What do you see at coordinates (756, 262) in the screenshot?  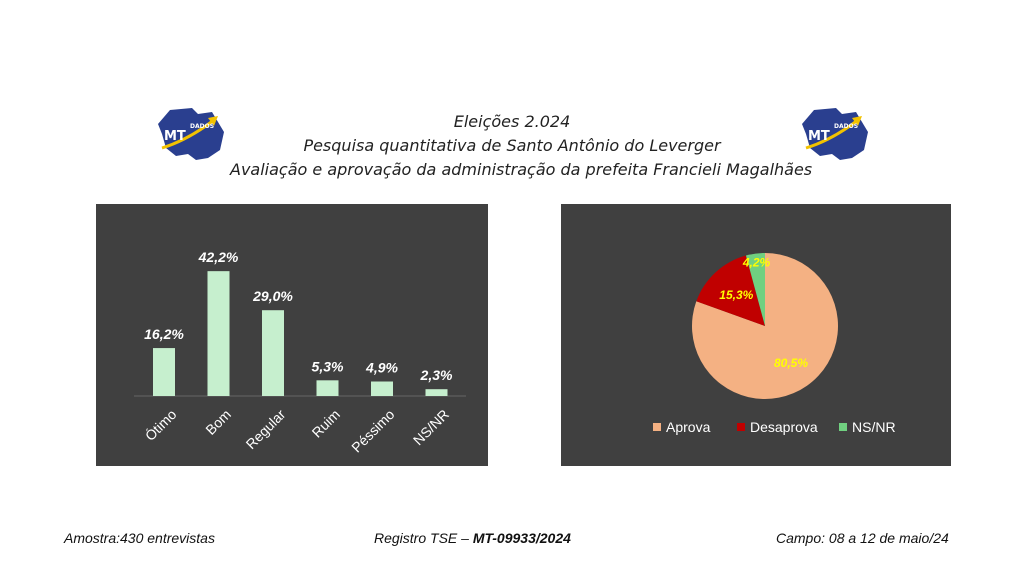 I see `pie-data-label-2: 4,2%` at bounding box center [756, 262].